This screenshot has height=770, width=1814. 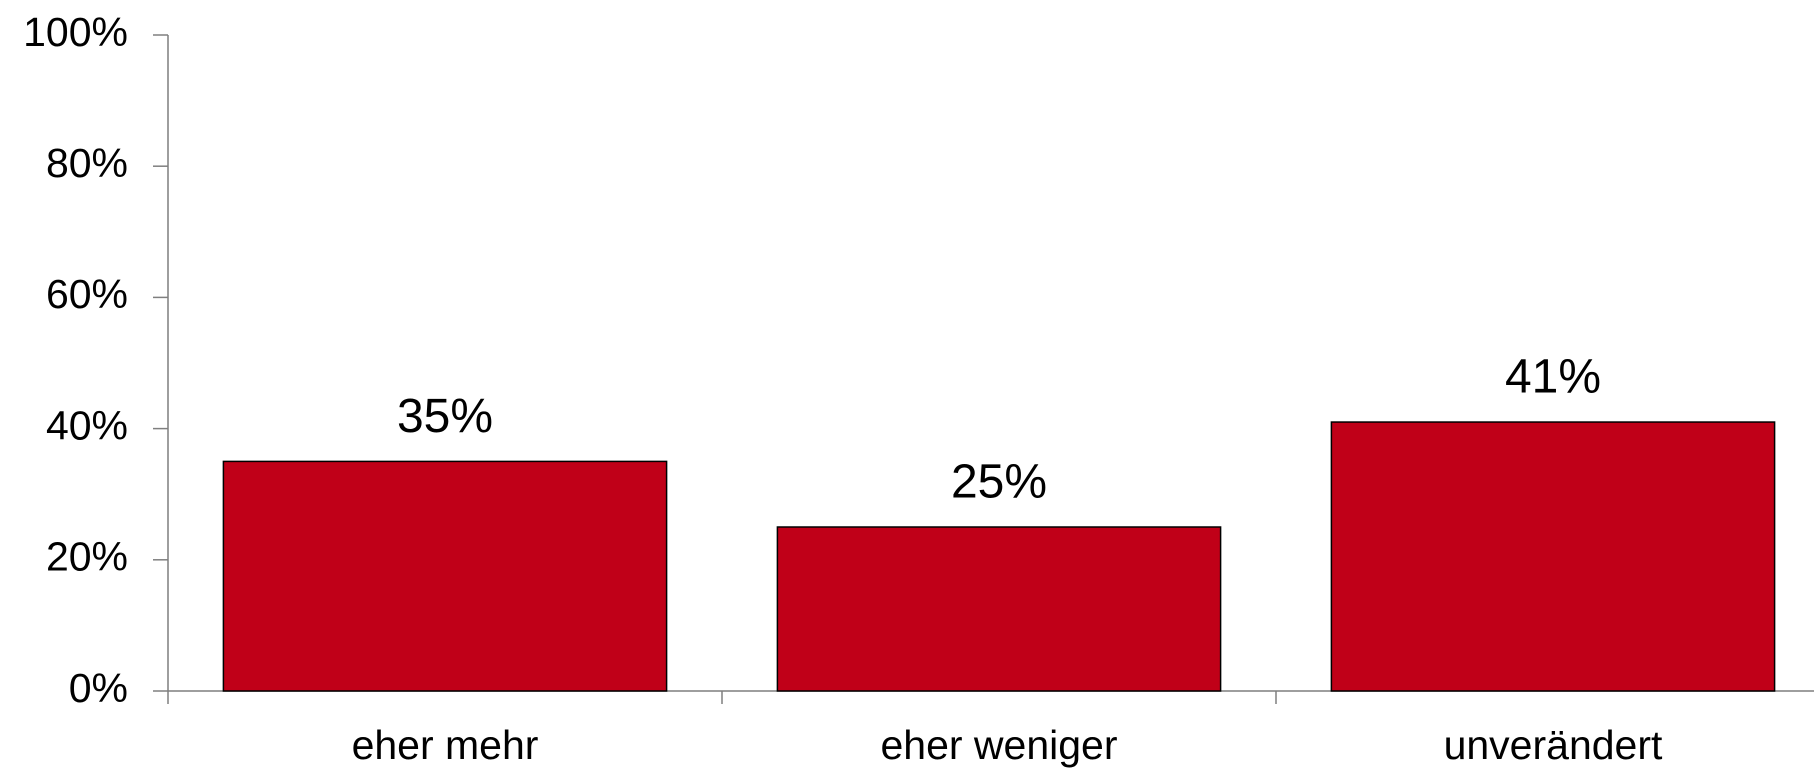 I want to click on data-label: 25%, so click(x=999, y=482).